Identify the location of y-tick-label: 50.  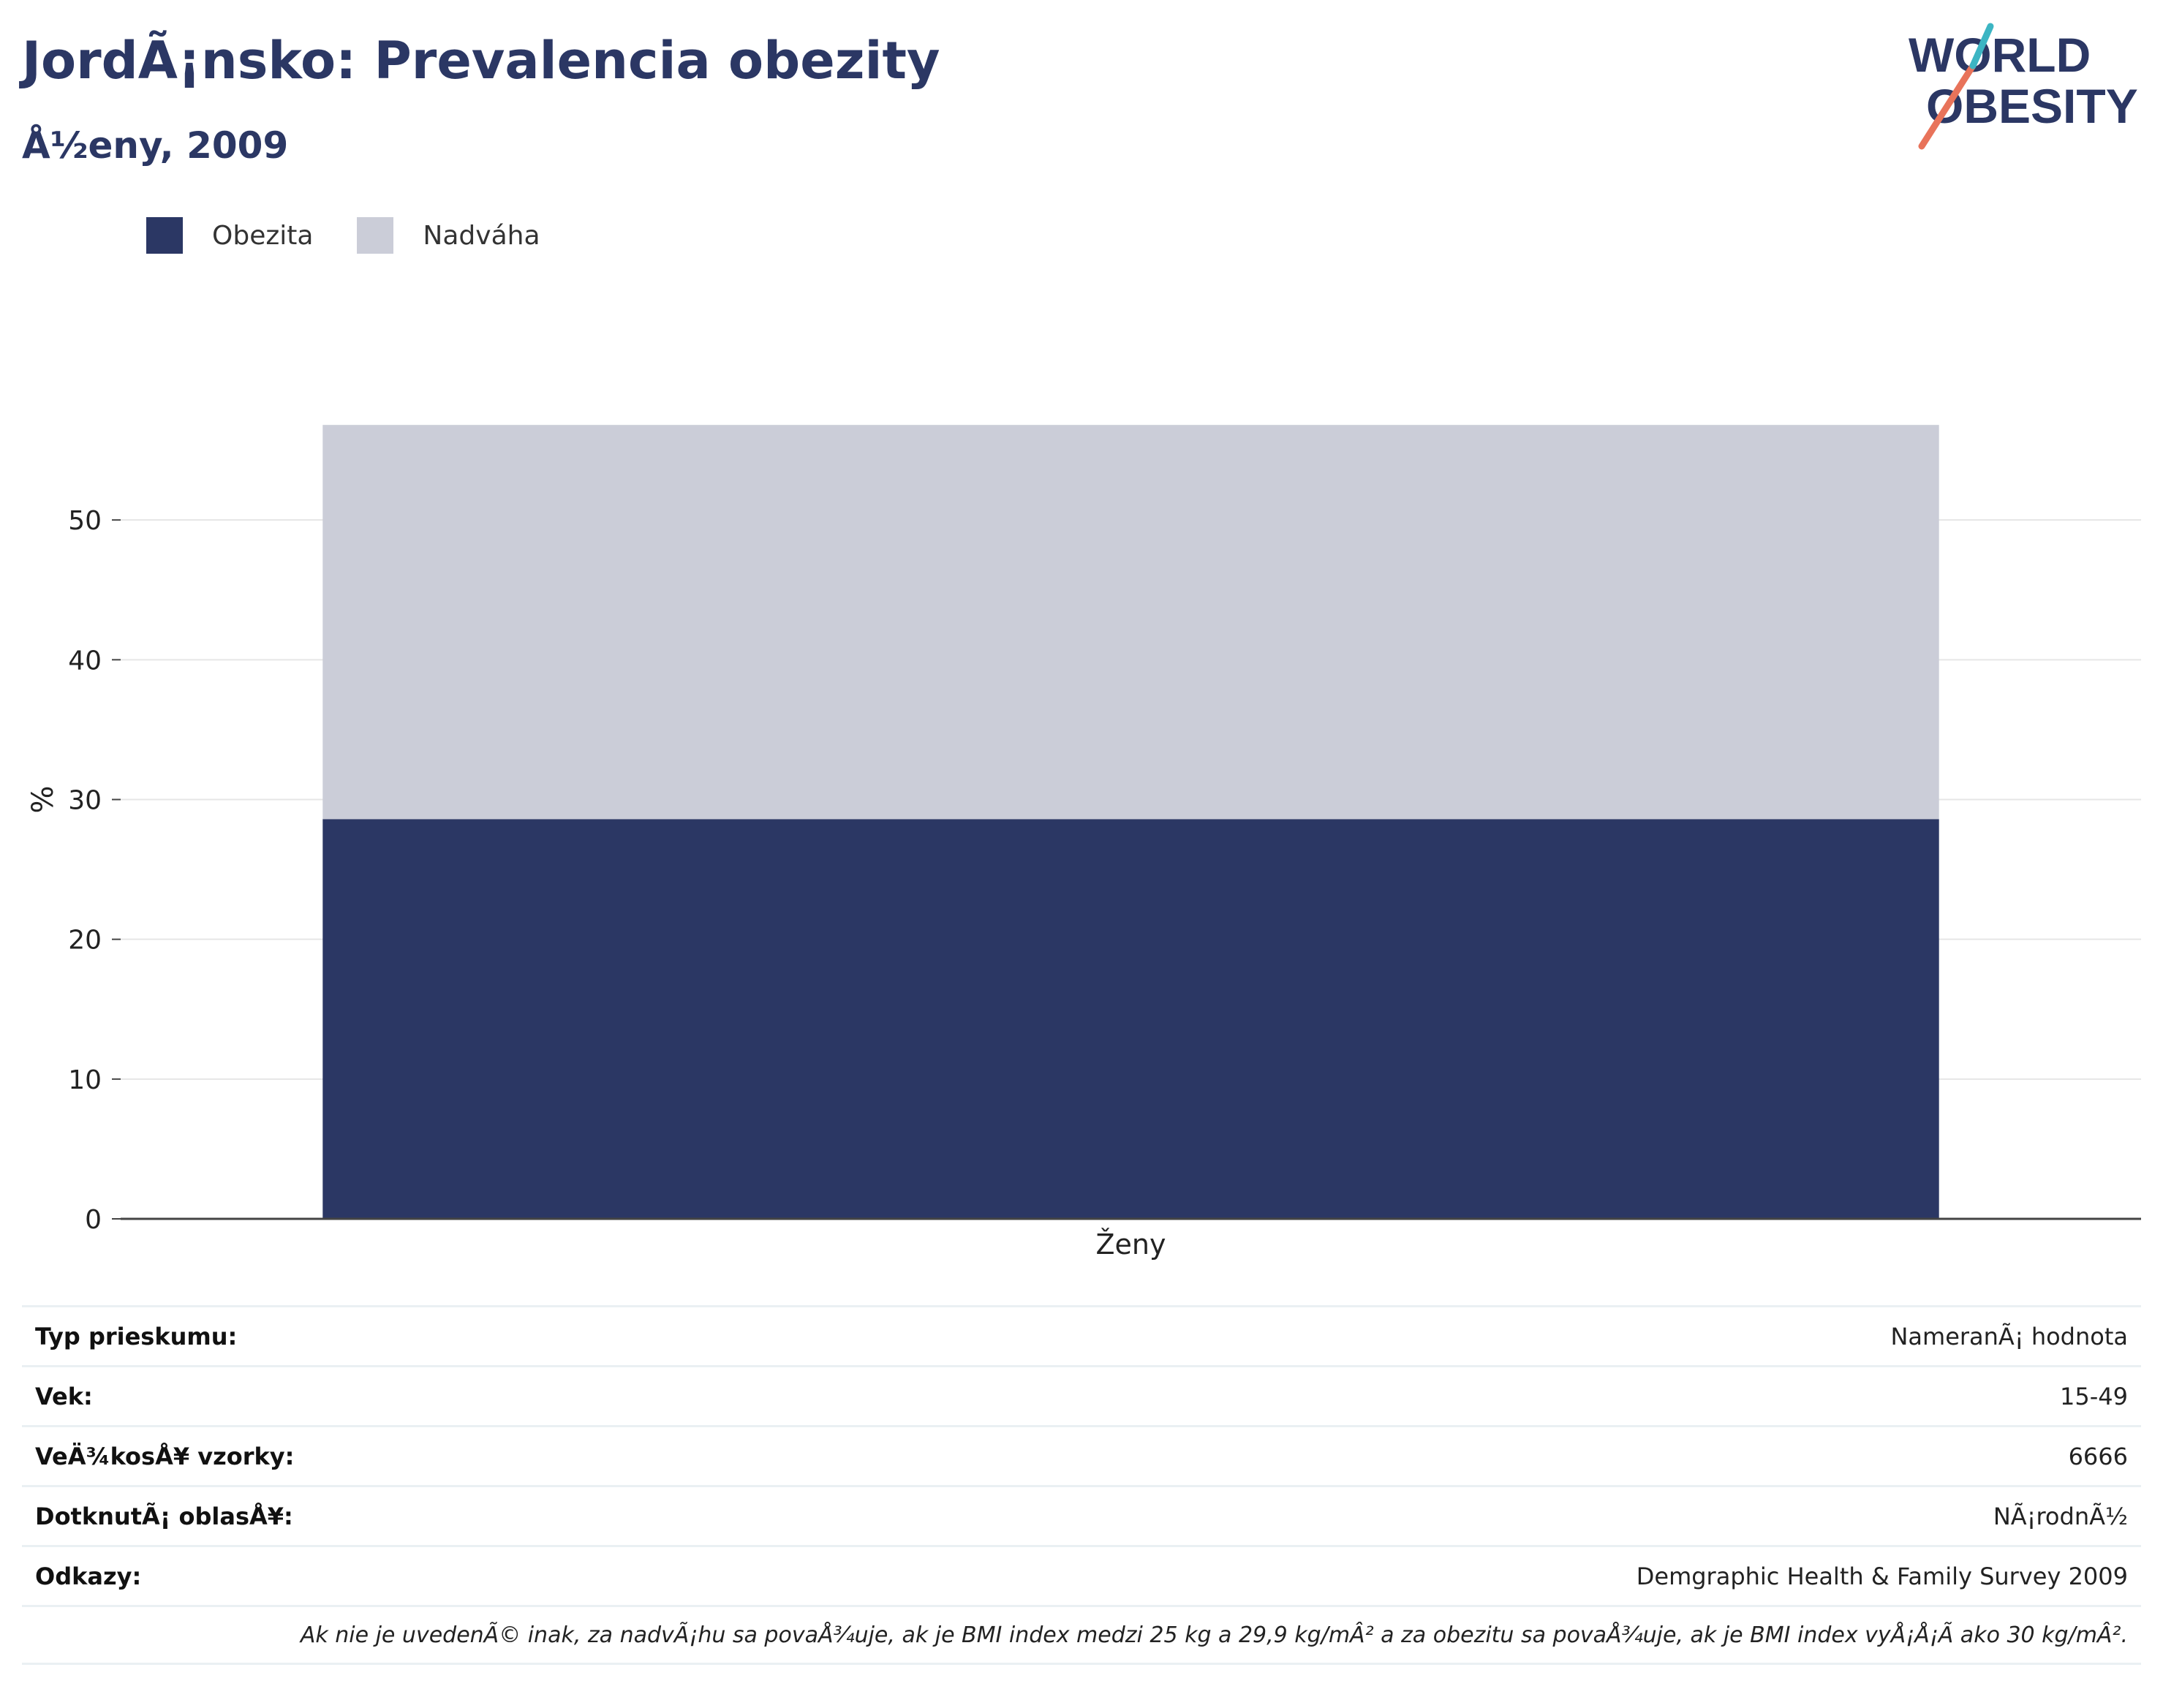
(85, 521).